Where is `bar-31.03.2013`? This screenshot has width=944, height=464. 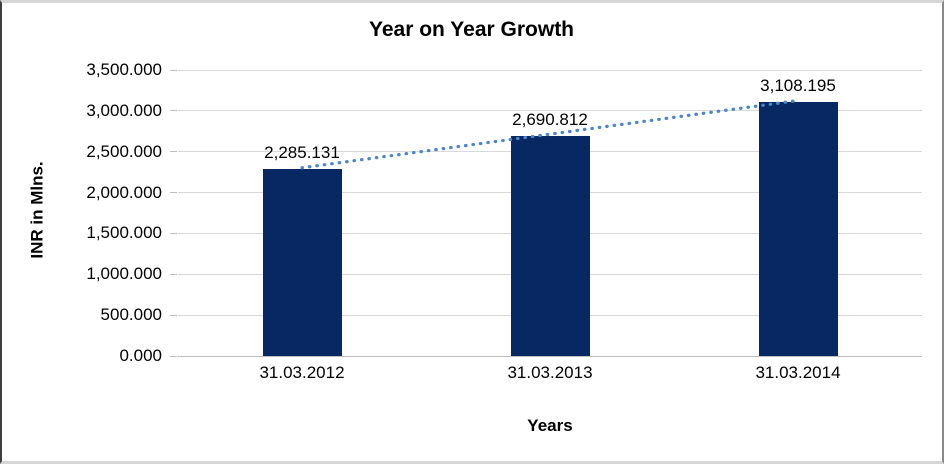
bar-31.03.2013 is located at coordinates (550, 246).